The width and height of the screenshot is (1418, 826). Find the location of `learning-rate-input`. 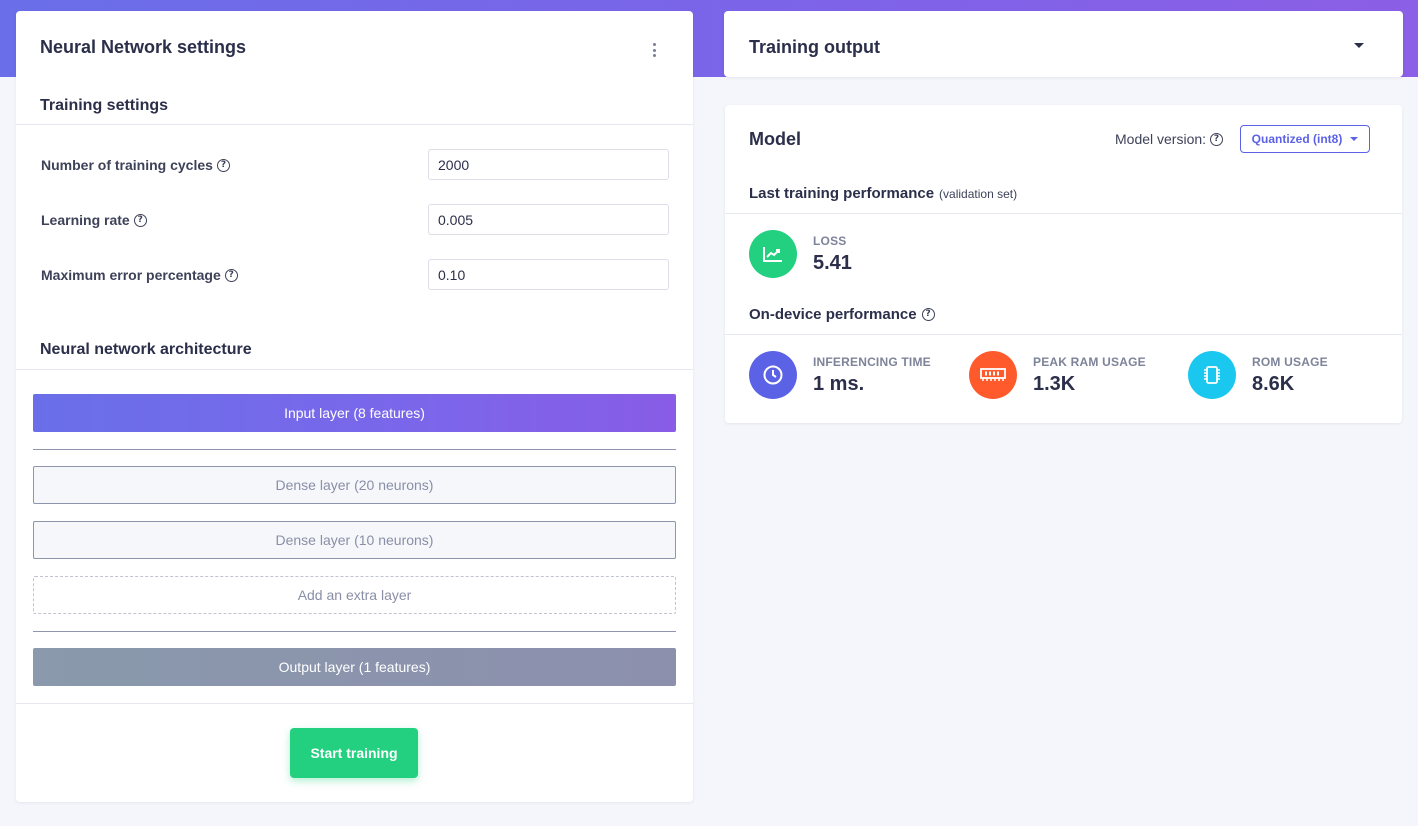

learning-rate-input is located at coordinates (548, 219).